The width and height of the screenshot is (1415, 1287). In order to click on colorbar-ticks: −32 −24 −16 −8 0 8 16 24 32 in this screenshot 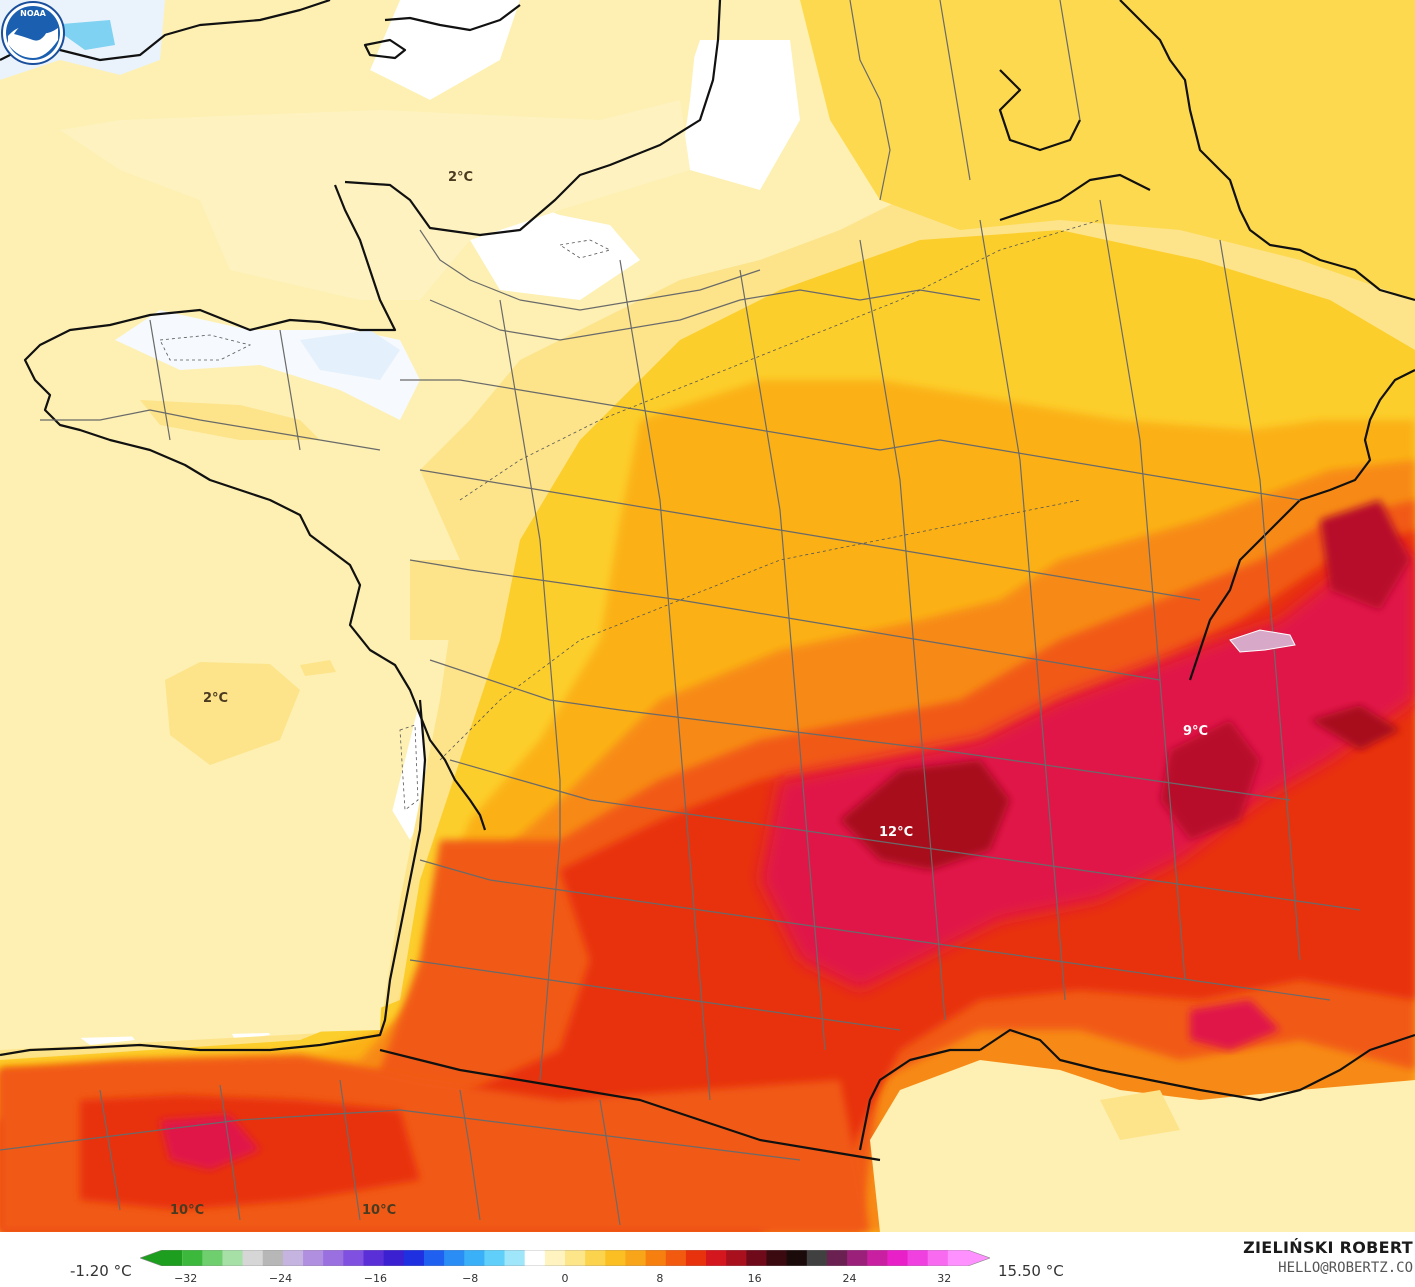, I will do `click(565, 1279)`.